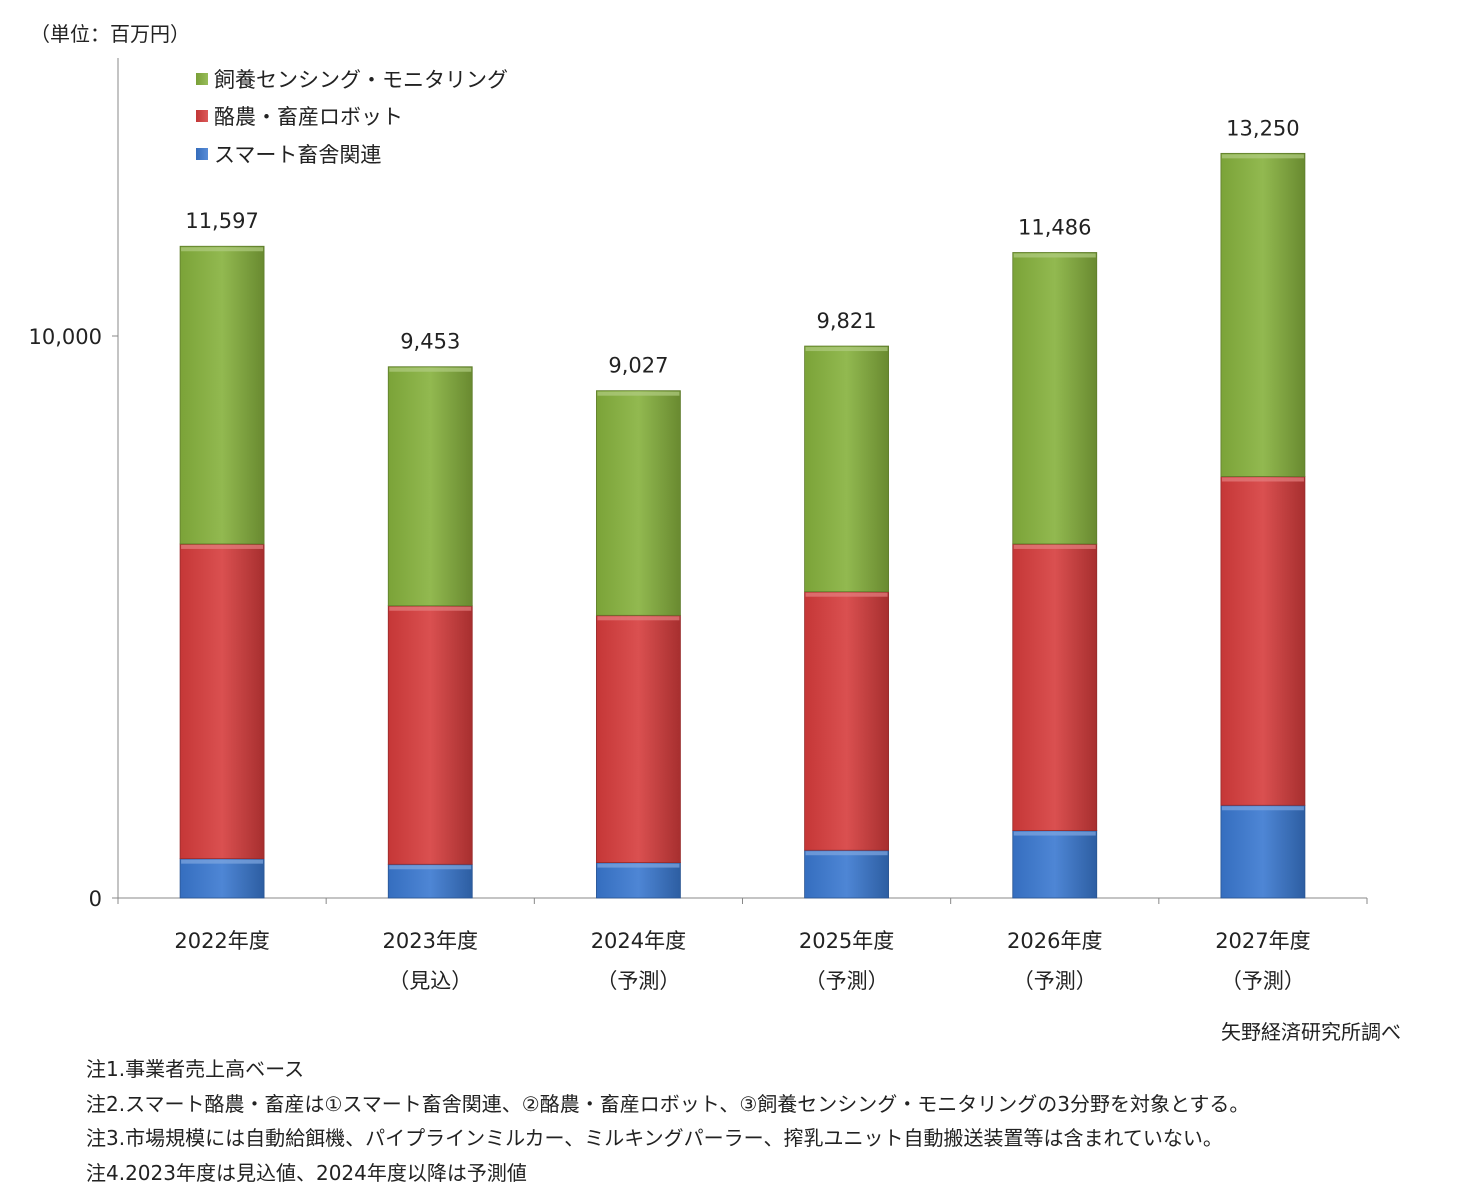 The width and height of the screenshot is (1457, 1200). What do you see at coordinates (430, 941) in the screenshot?
I see `x-tick-label: 2023年度` at bounding box center [430, 941].